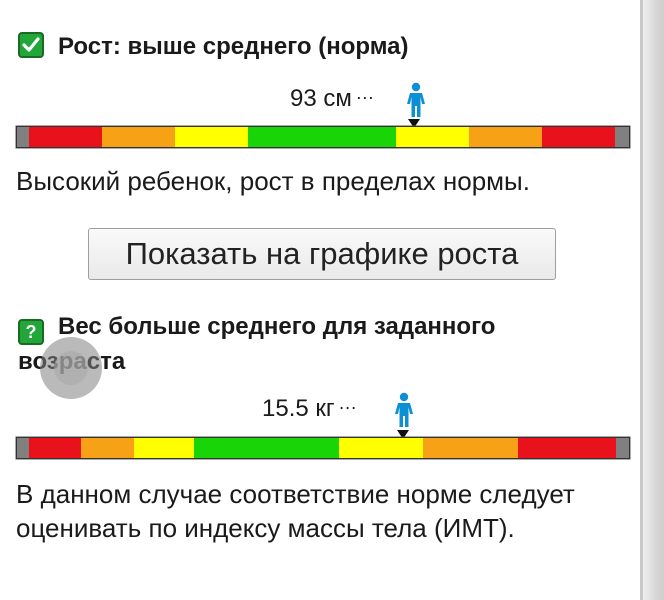 The width and height of the screenshot is (664, 600). What do you see at coordinates (403, 434) in the screenshot?
I see `weight-scale-marker` at bounding box center [403, 434].